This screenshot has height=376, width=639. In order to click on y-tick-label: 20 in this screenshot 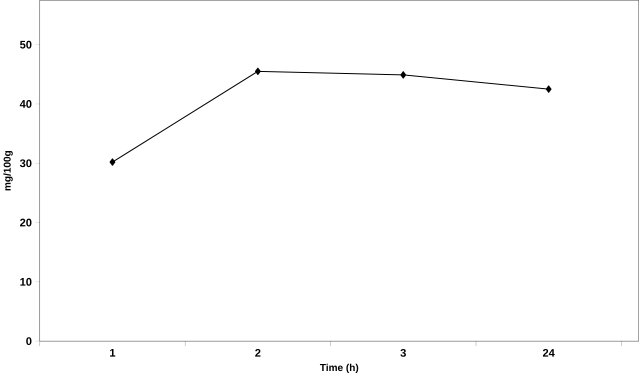, I will do `click(26, 222)`.